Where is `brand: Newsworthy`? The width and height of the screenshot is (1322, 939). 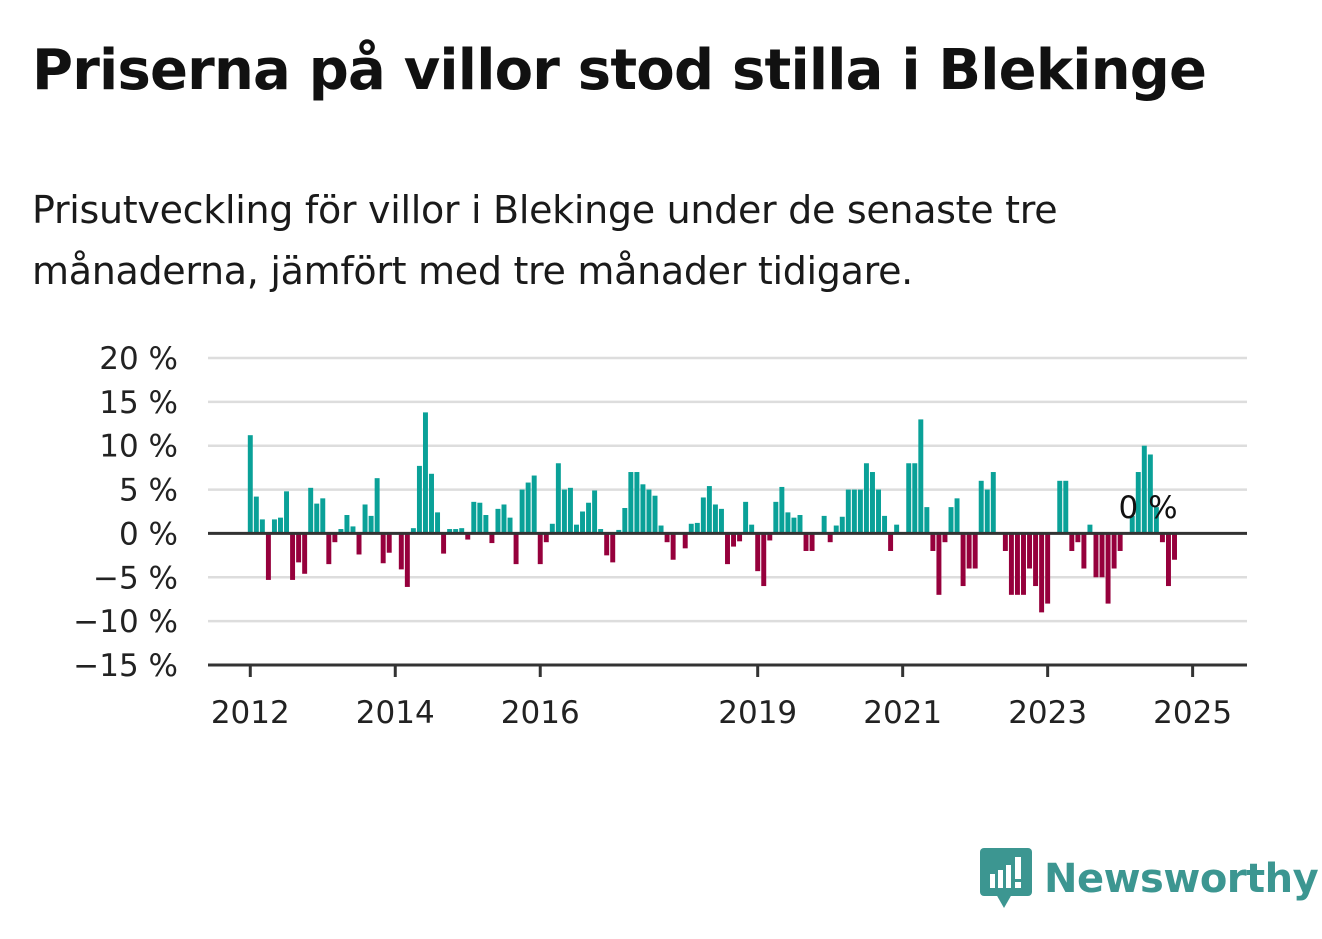
brand: Newsworthy is located at coordinates (1149, 879).